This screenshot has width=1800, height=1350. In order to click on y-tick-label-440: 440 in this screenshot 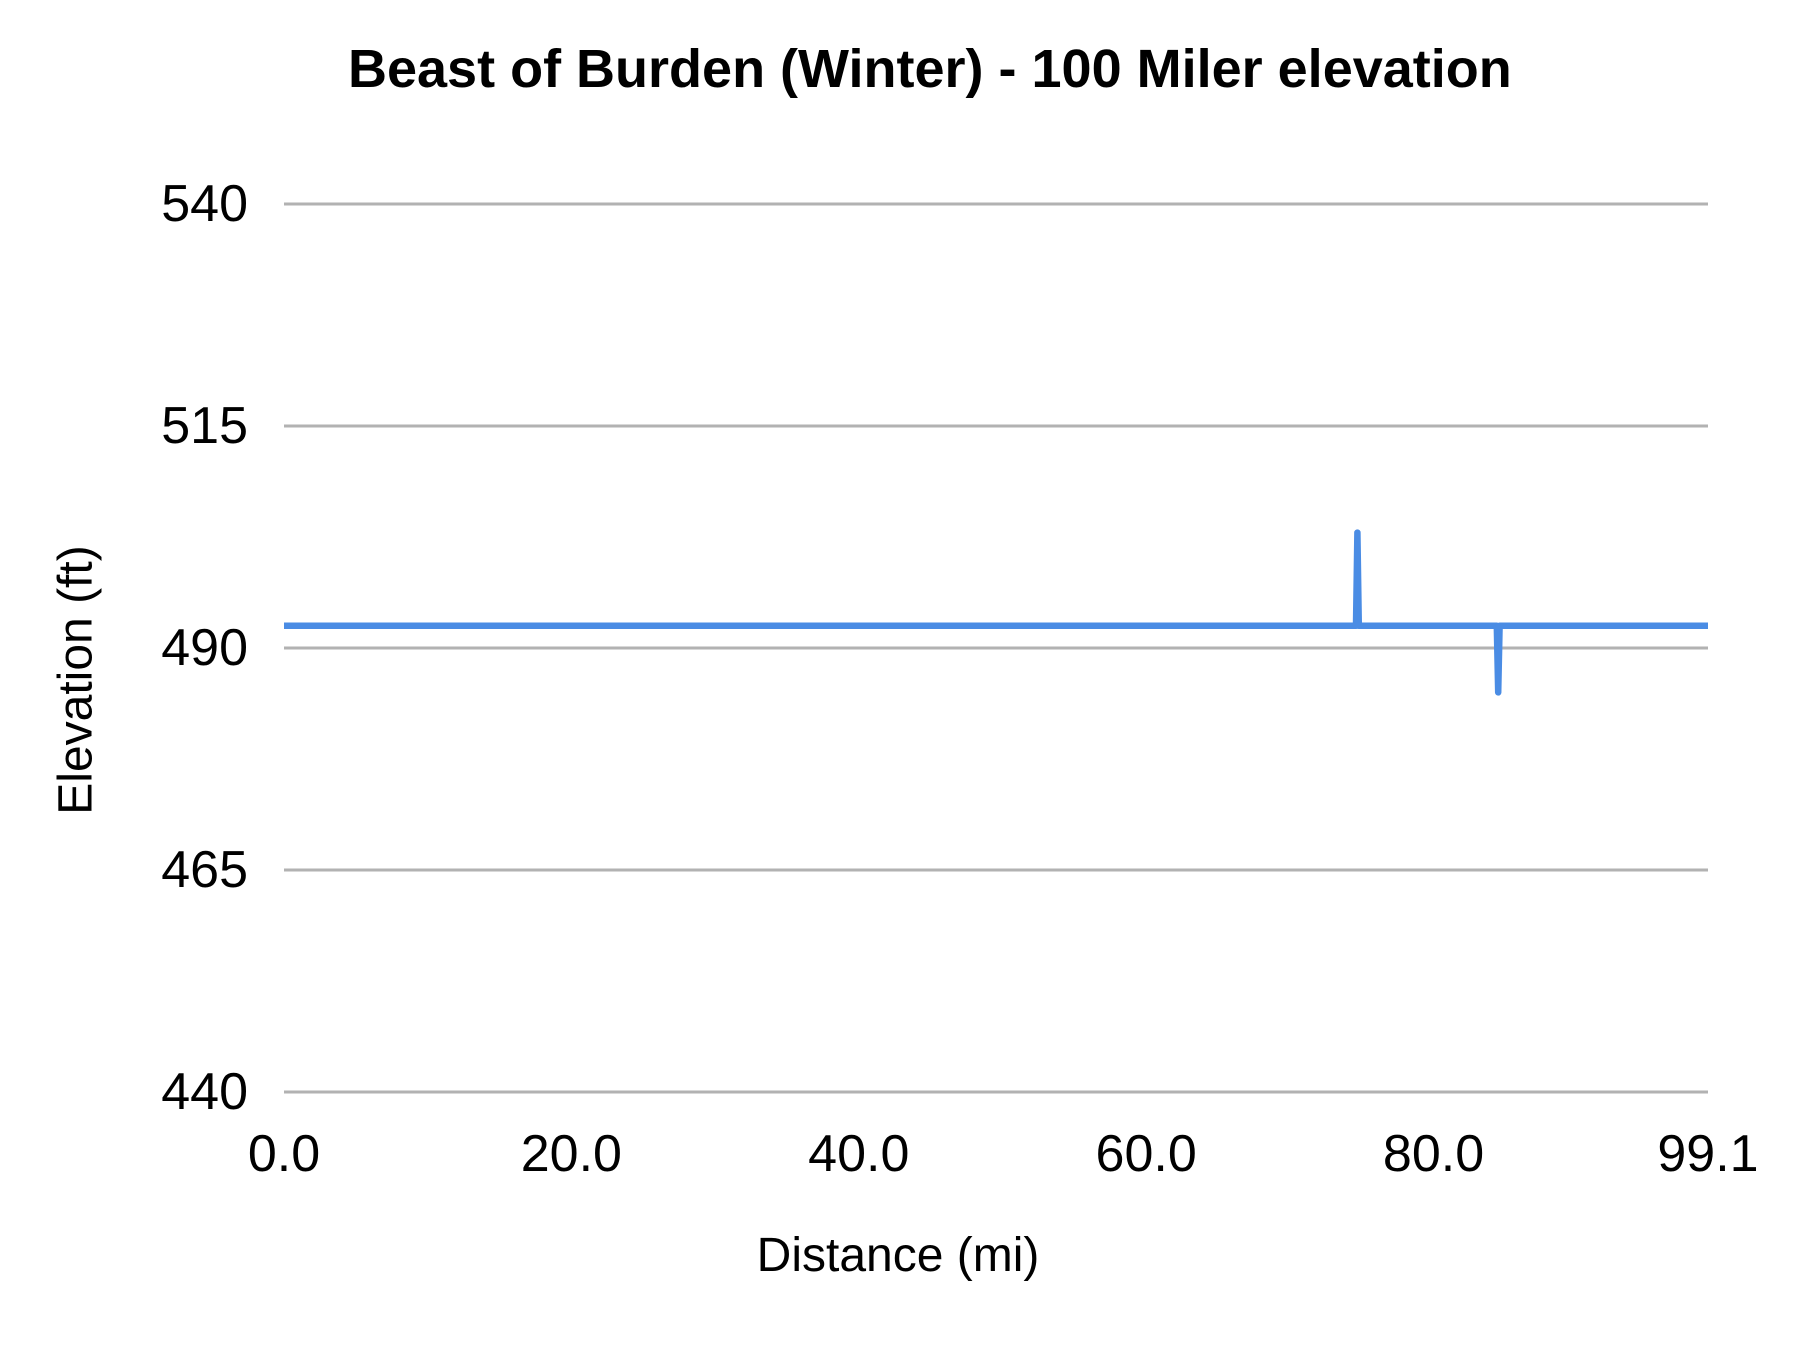, I will do `click(204, 1092)`.